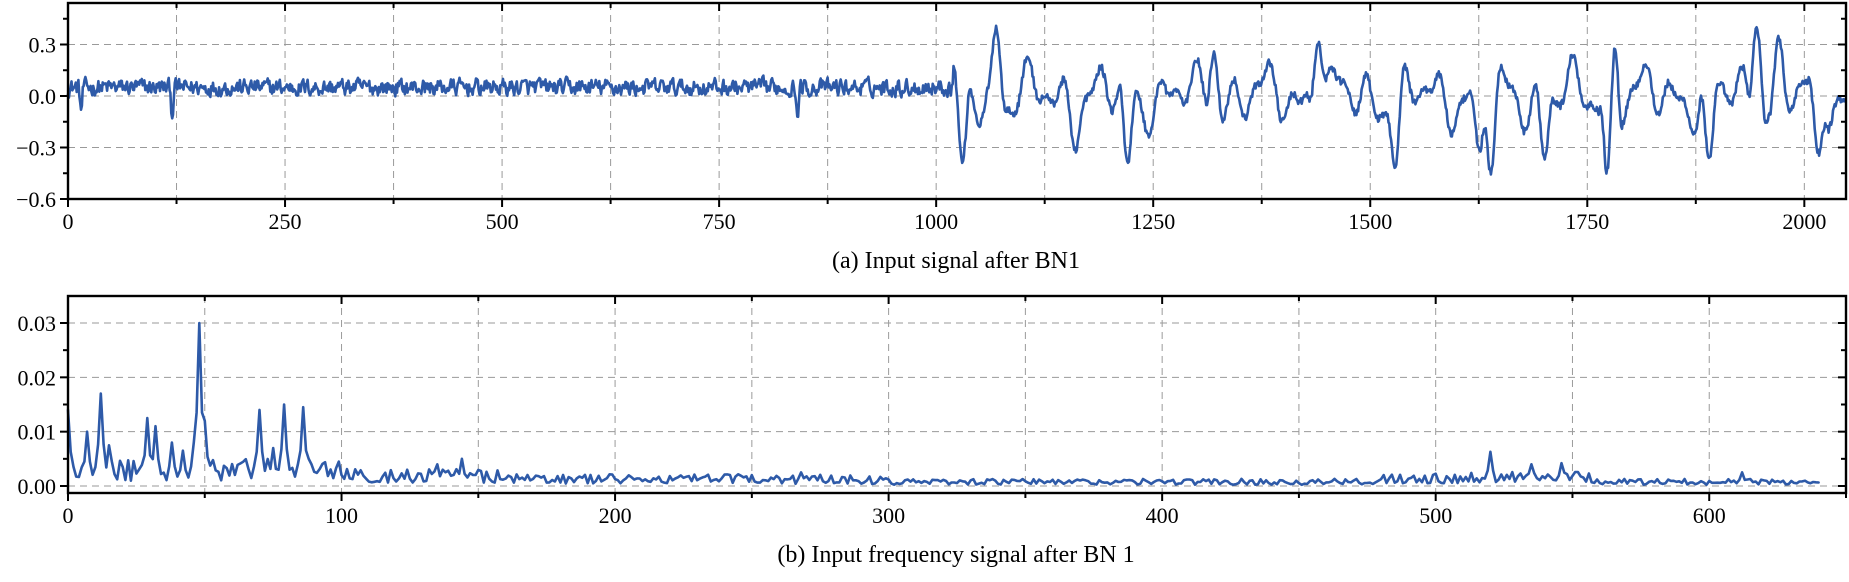  I want to click on x-tick-label: 300, so click(888, 515).